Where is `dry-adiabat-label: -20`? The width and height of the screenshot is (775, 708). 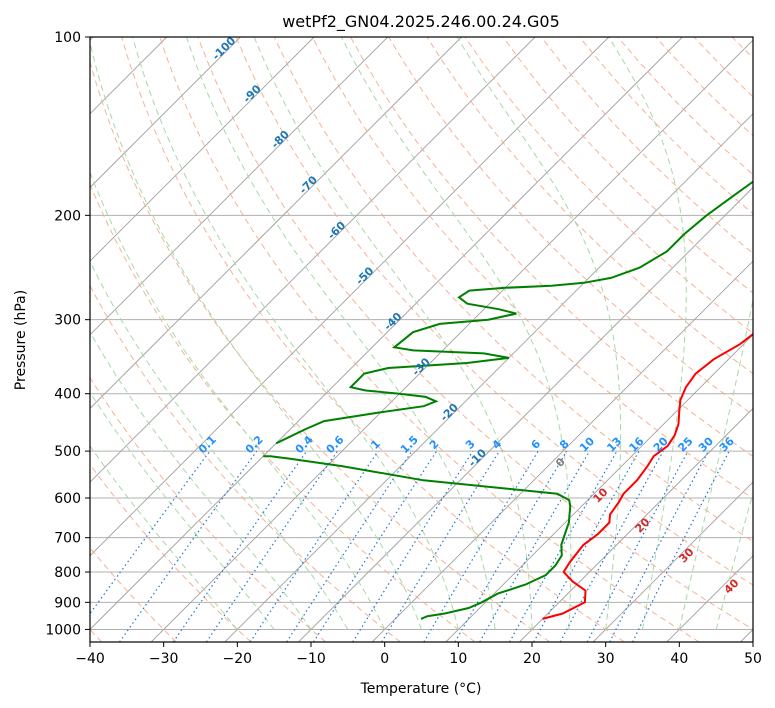 dry-adiabat-label: -20 is located at coordinates (449, 412).